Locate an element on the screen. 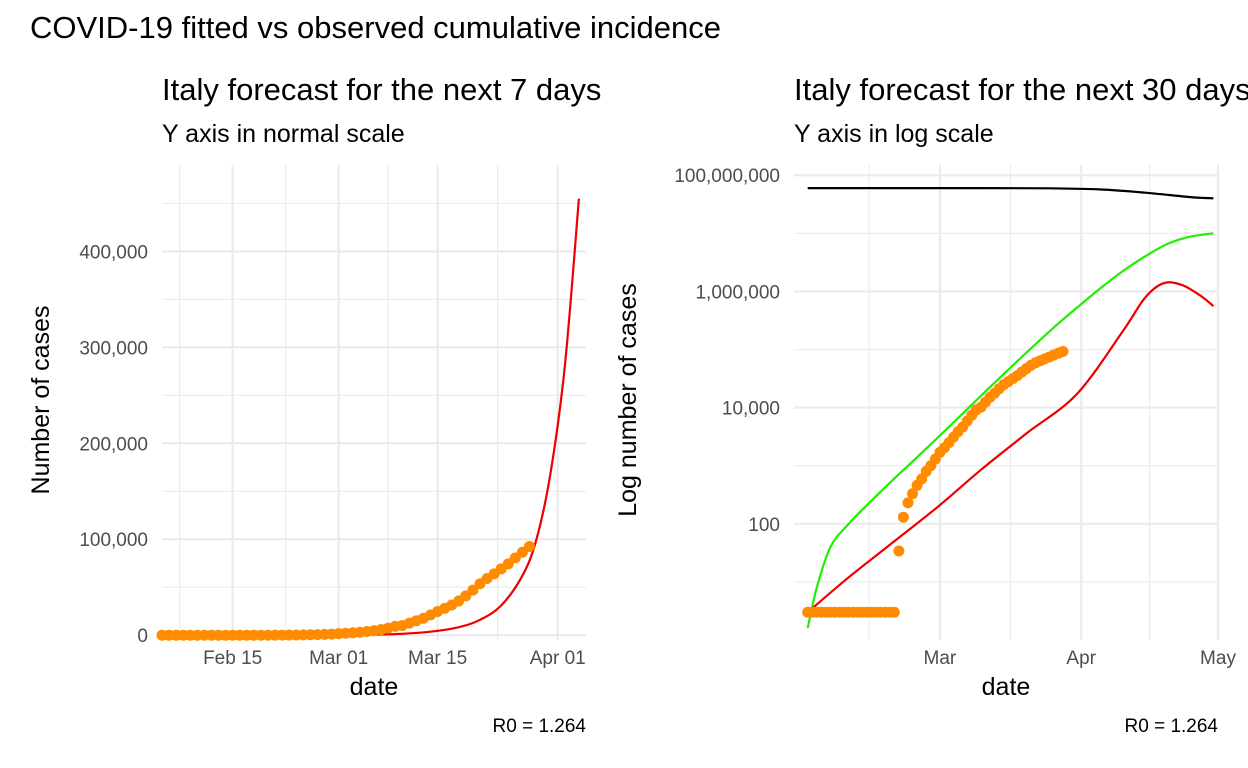 This screenshot has width=1248, height=768. y-axis-label: Log number of cases is located at coordinates (628, 399).